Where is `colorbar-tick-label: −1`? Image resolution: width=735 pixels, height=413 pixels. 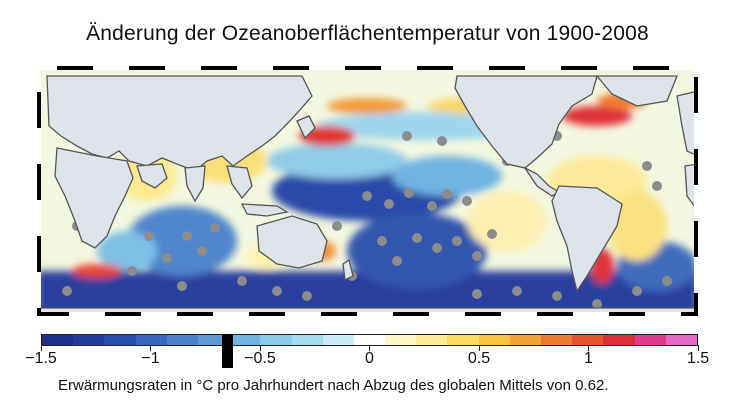
colorbar-tick-label: −1 is located at coordinates (150, 358).